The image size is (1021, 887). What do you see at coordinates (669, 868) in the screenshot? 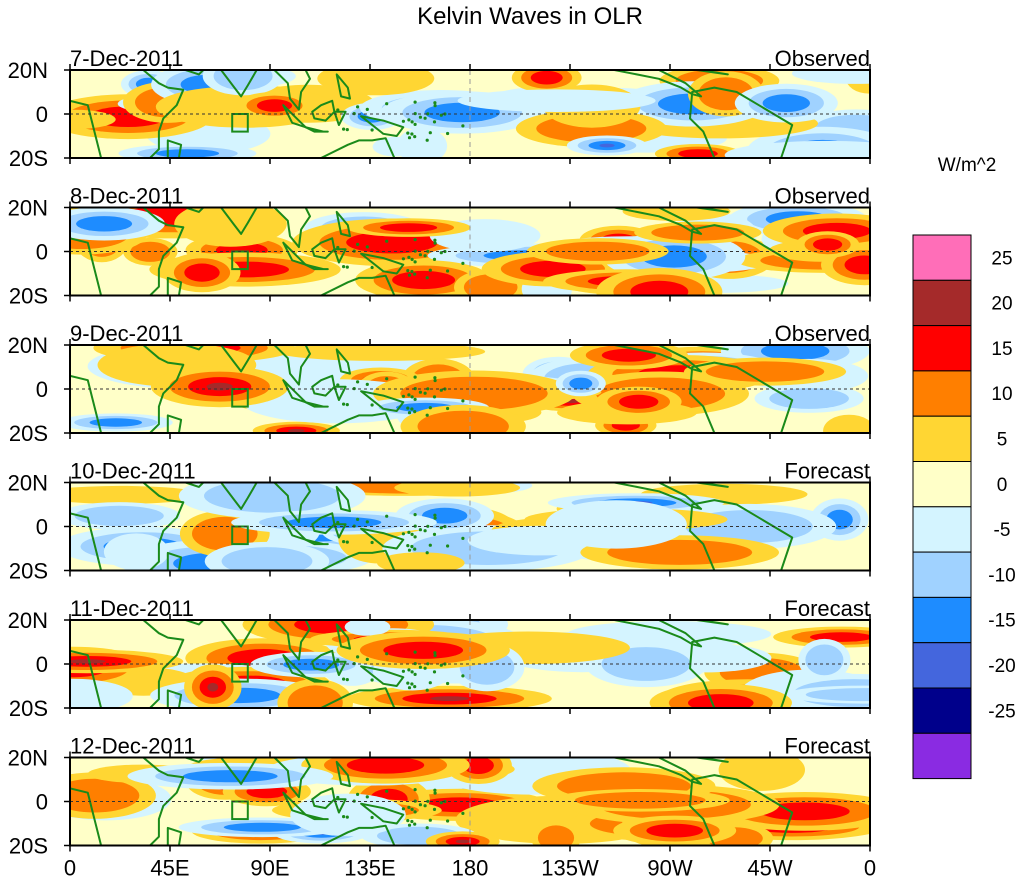
I see `x-tick-label: 90W` at bounding box center [669, 868].